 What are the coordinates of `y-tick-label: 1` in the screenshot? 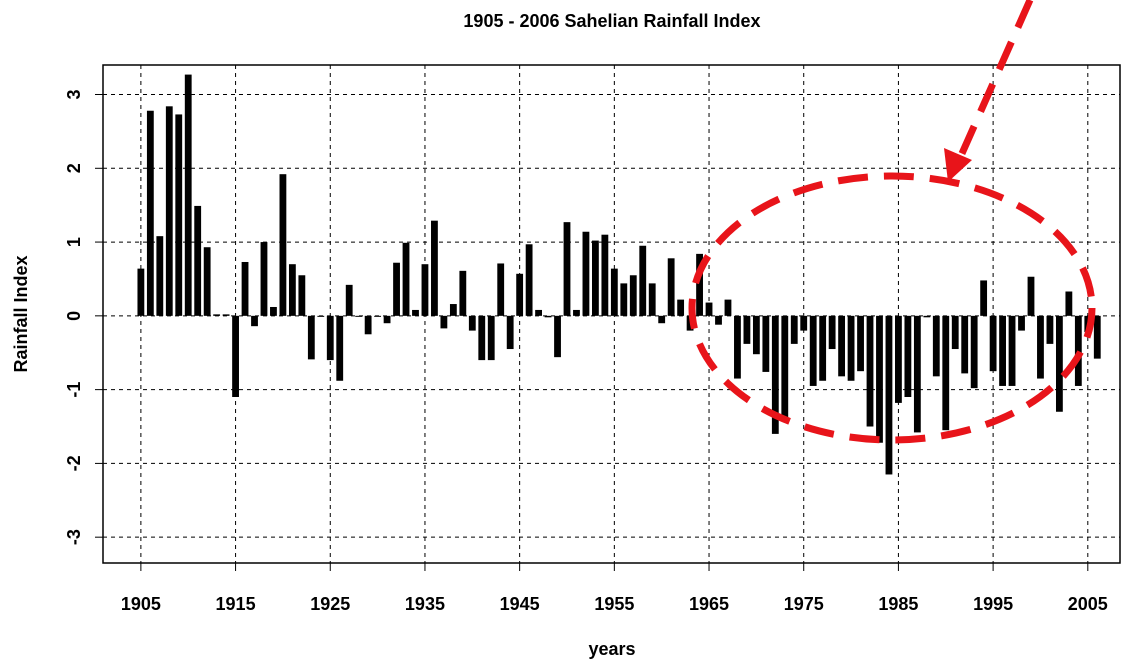 It's located at (74, 242).